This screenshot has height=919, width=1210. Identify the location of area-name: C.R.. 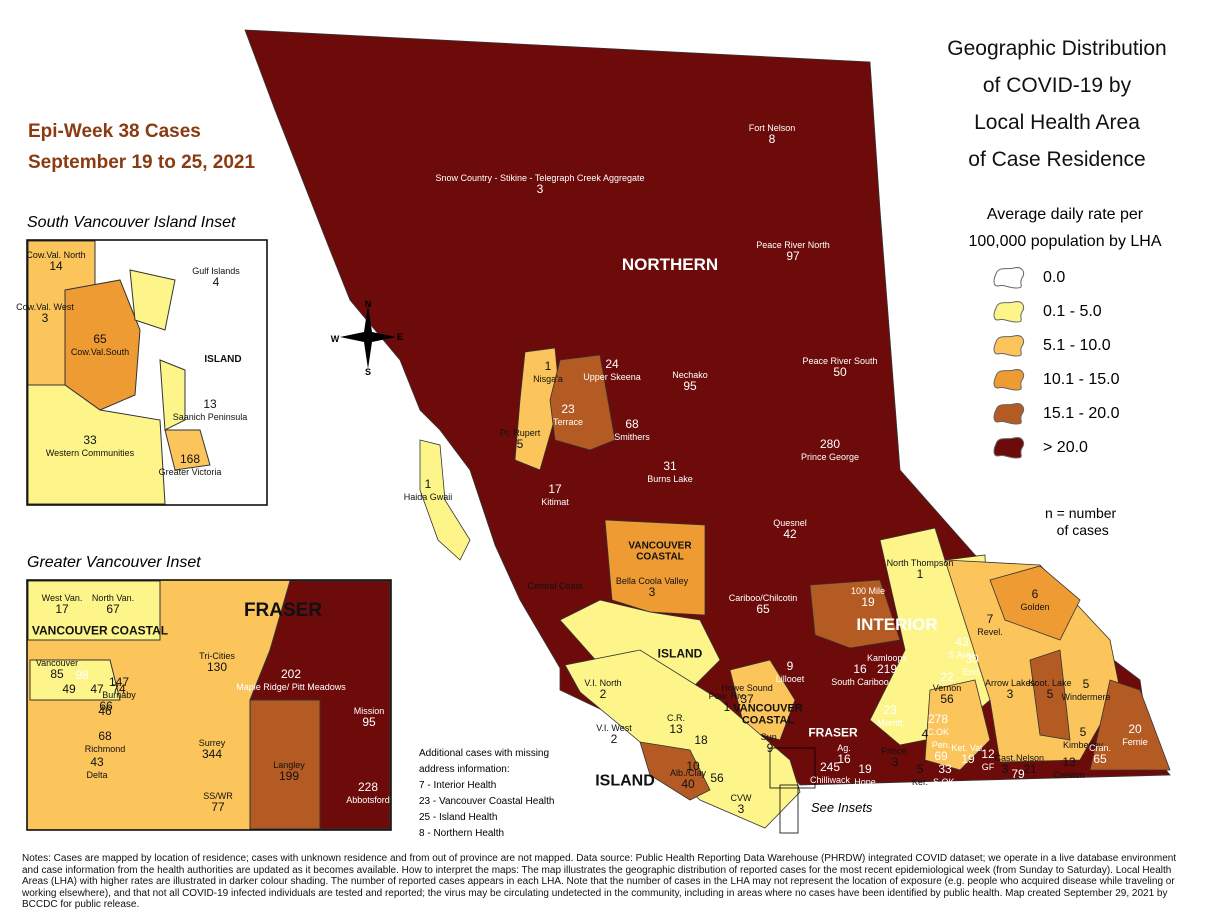
(676, 717).